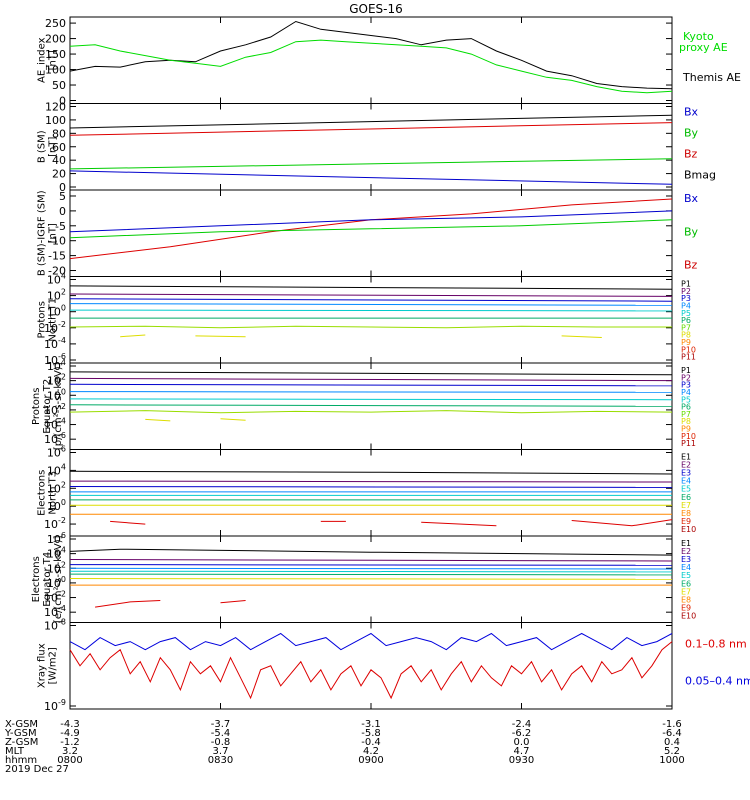  What do you see at coordinates (221, 742) in the screenshot?
I see `time-axis-value: -0.8` at bounding box center [221, 742].